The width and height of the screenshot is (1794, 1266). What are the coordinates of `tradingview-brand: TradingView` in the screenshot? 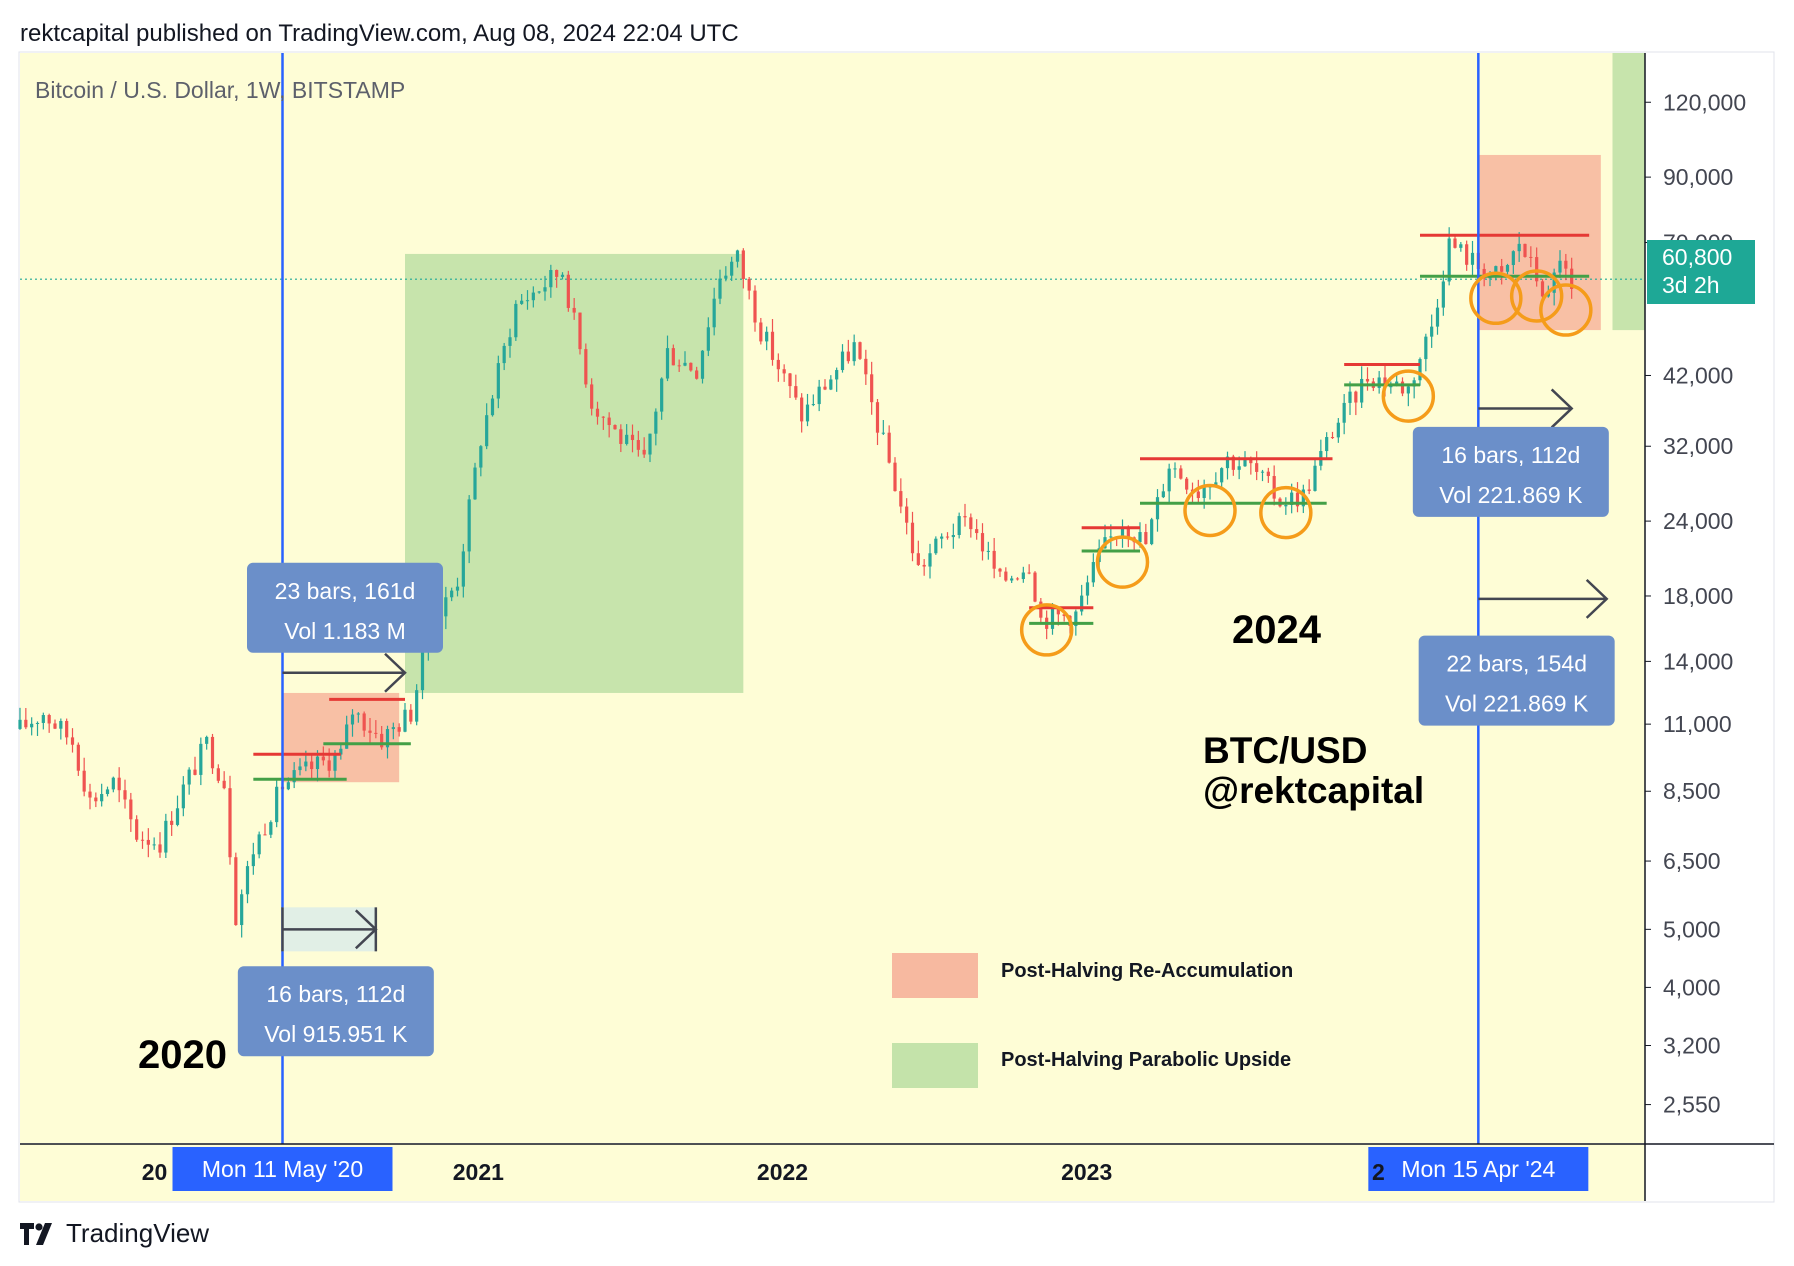 It's located at (138, 1233).